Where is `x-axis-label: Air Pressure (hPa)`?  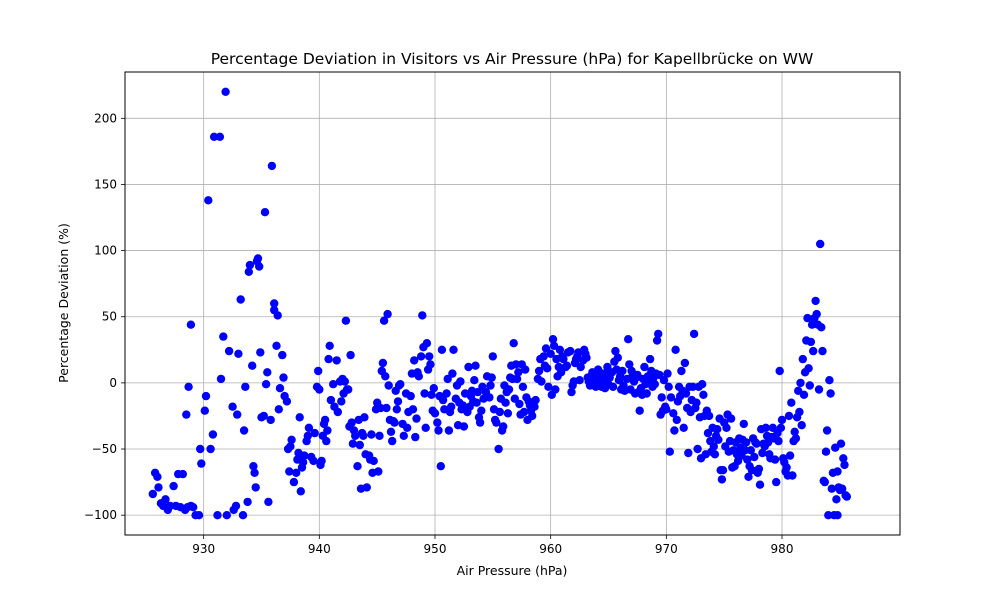 x-axis-label: Air Pressure (hPa) is located at coordinates (512, 570).